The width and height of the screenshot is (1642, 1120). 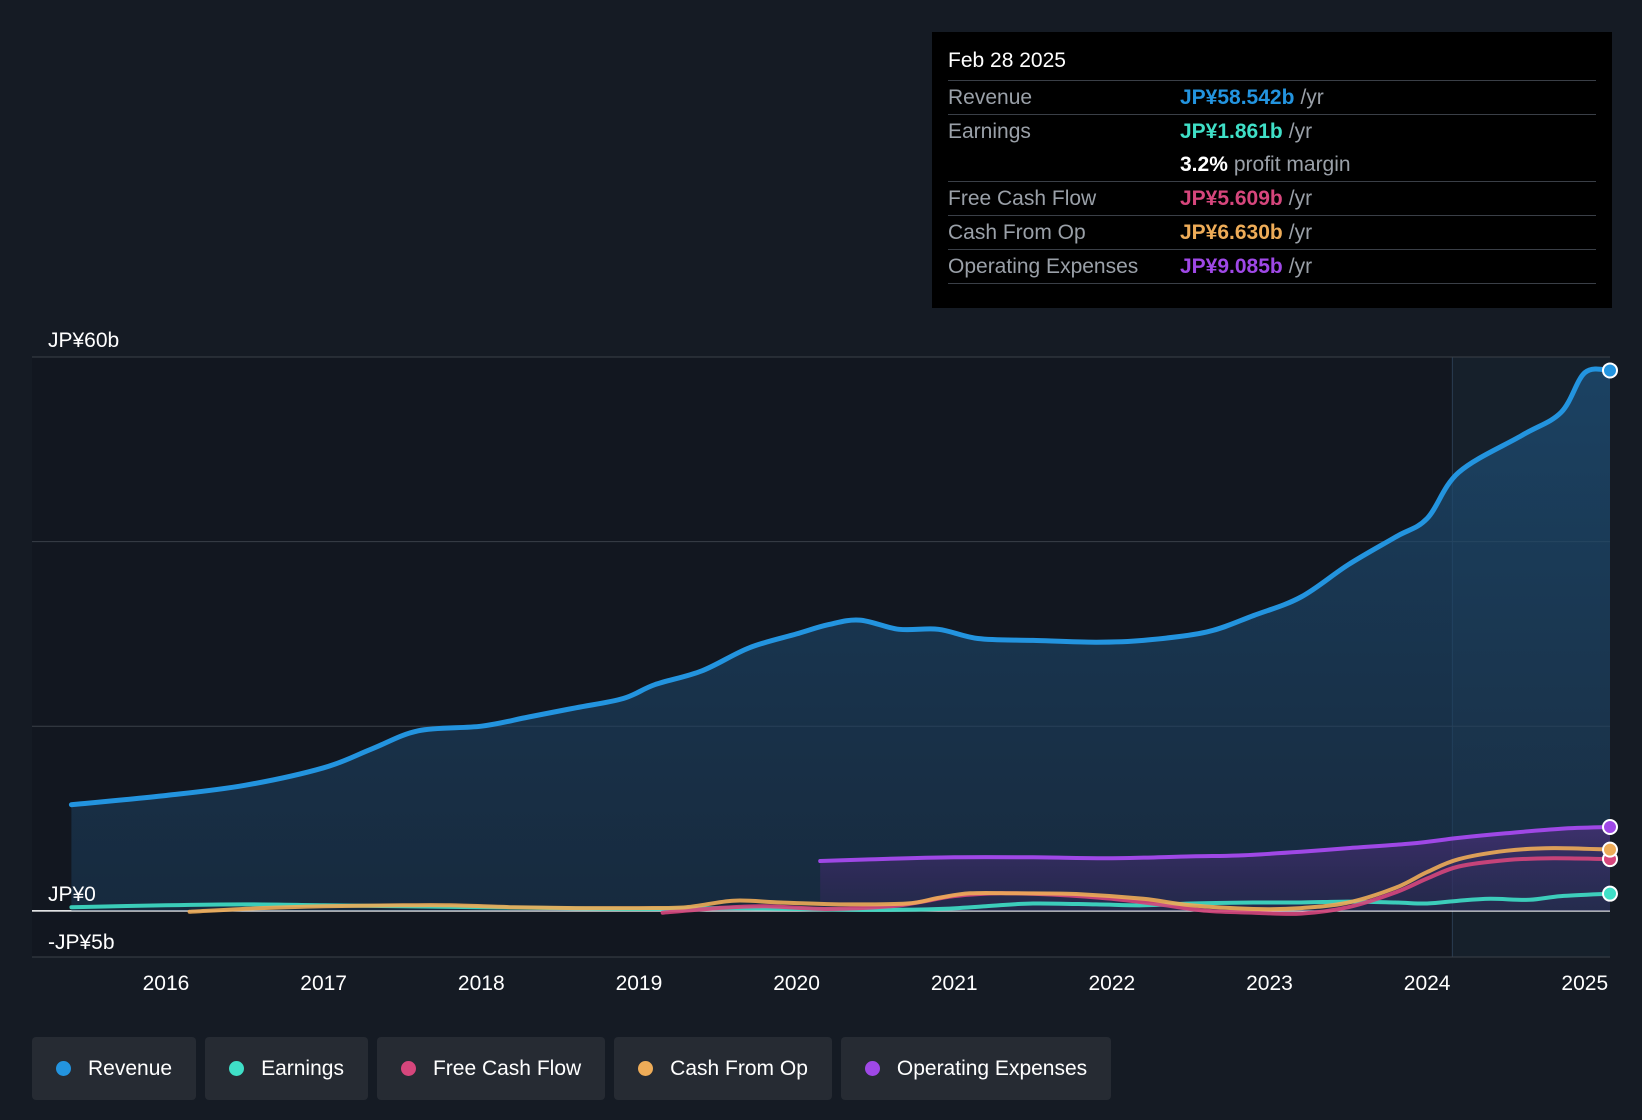 What do you see at coordinates (1215, 844) in the screenshot?
I see `line-operating-expenses` at bounding box center [1215, 844].